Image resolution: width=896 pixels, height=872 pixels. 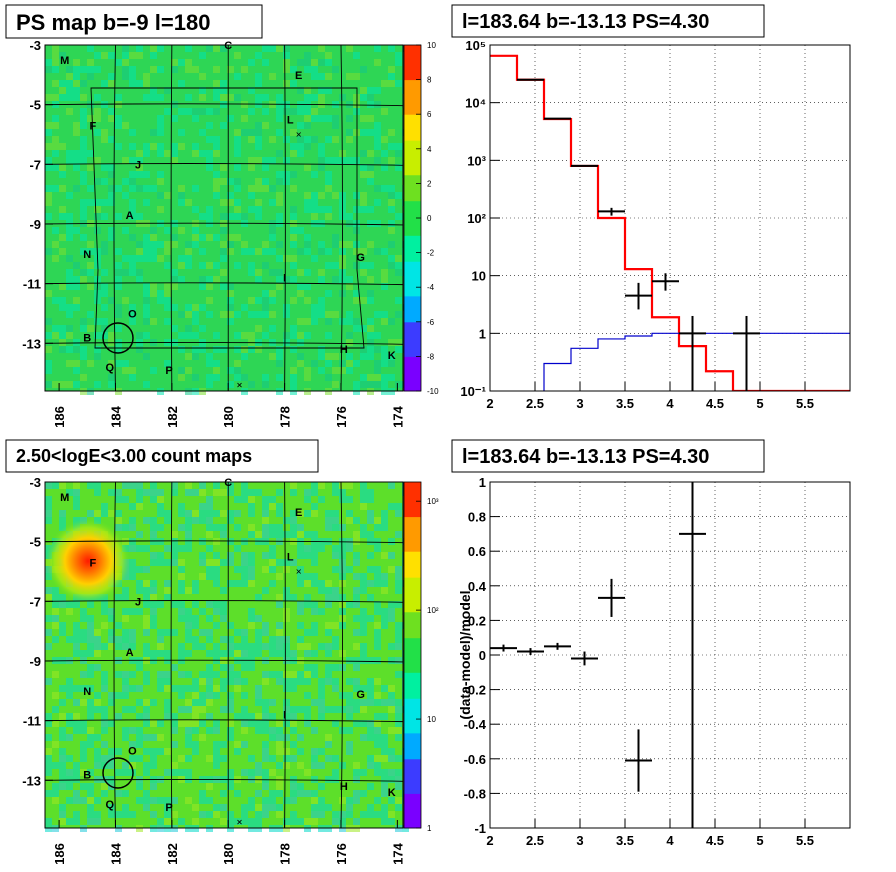 What do you see at coordinates (465, 654) in the screenshot?
I see `residual-y-axis-label: (data-model)/model` at bounding box center [465, 654].